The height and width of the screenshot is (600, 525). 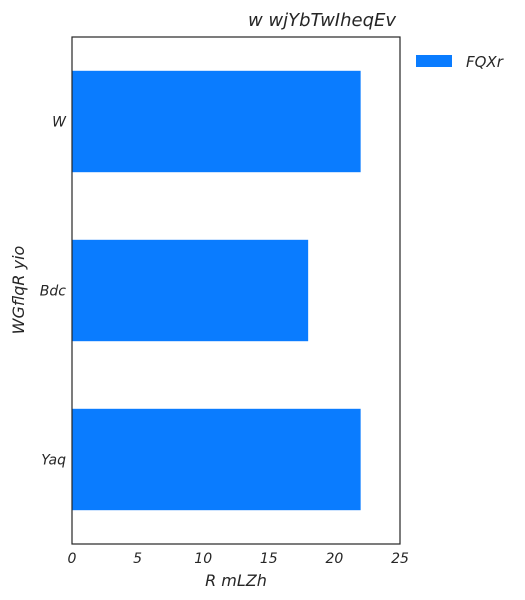 What do you see at coordinates (18, 289) in the screenshot?
I see `y-axis-label: WGflqR yio` at bounding box center [18, 289].